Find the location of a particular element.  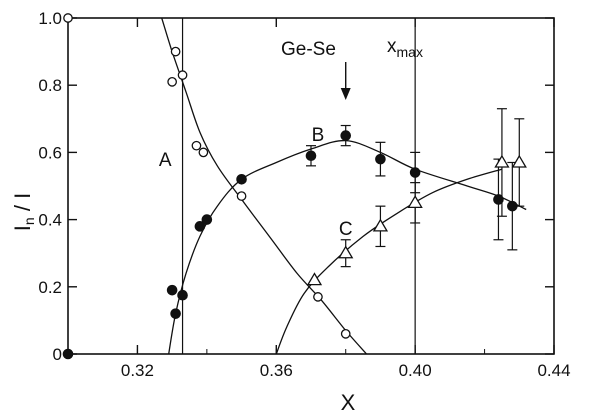

y-tick-label: 0.4 is located at coordinates (50, 220).